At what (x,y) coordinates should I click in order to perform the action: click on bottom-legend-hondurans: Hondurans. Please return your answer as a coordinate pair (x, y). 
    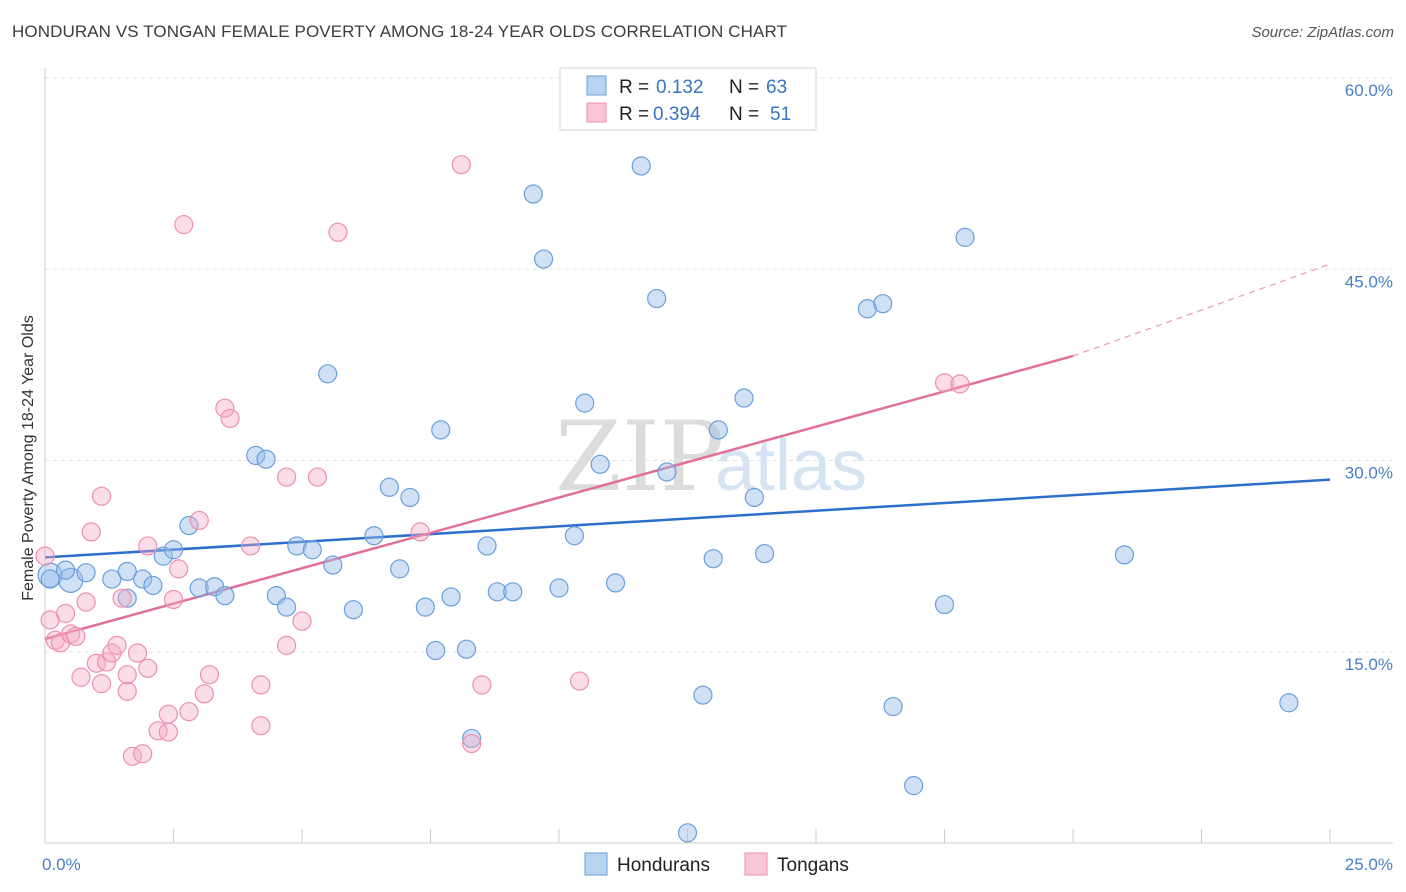
    Looking at the image, I should click on (663, 865).